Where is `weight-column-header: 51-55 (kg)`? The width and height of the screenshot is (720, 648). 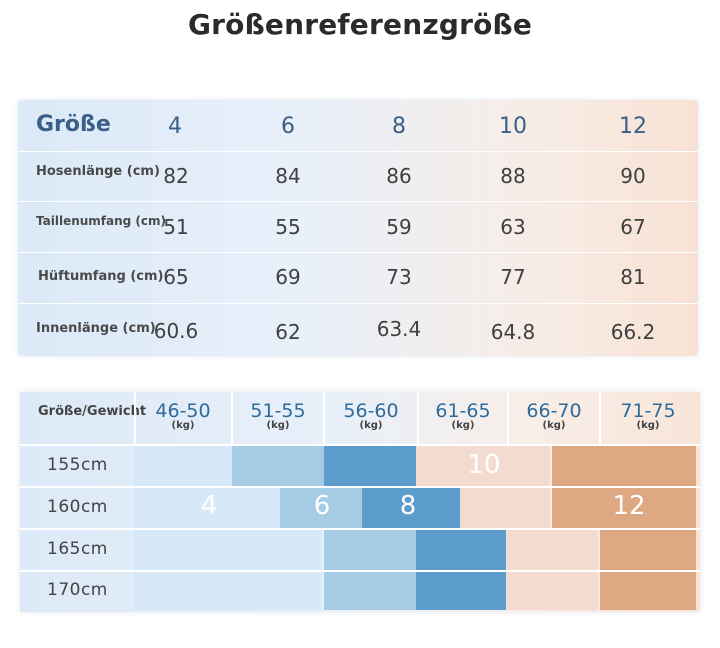
weight-column-header: 51-55 (kg) is located at coordinates (278, 418).